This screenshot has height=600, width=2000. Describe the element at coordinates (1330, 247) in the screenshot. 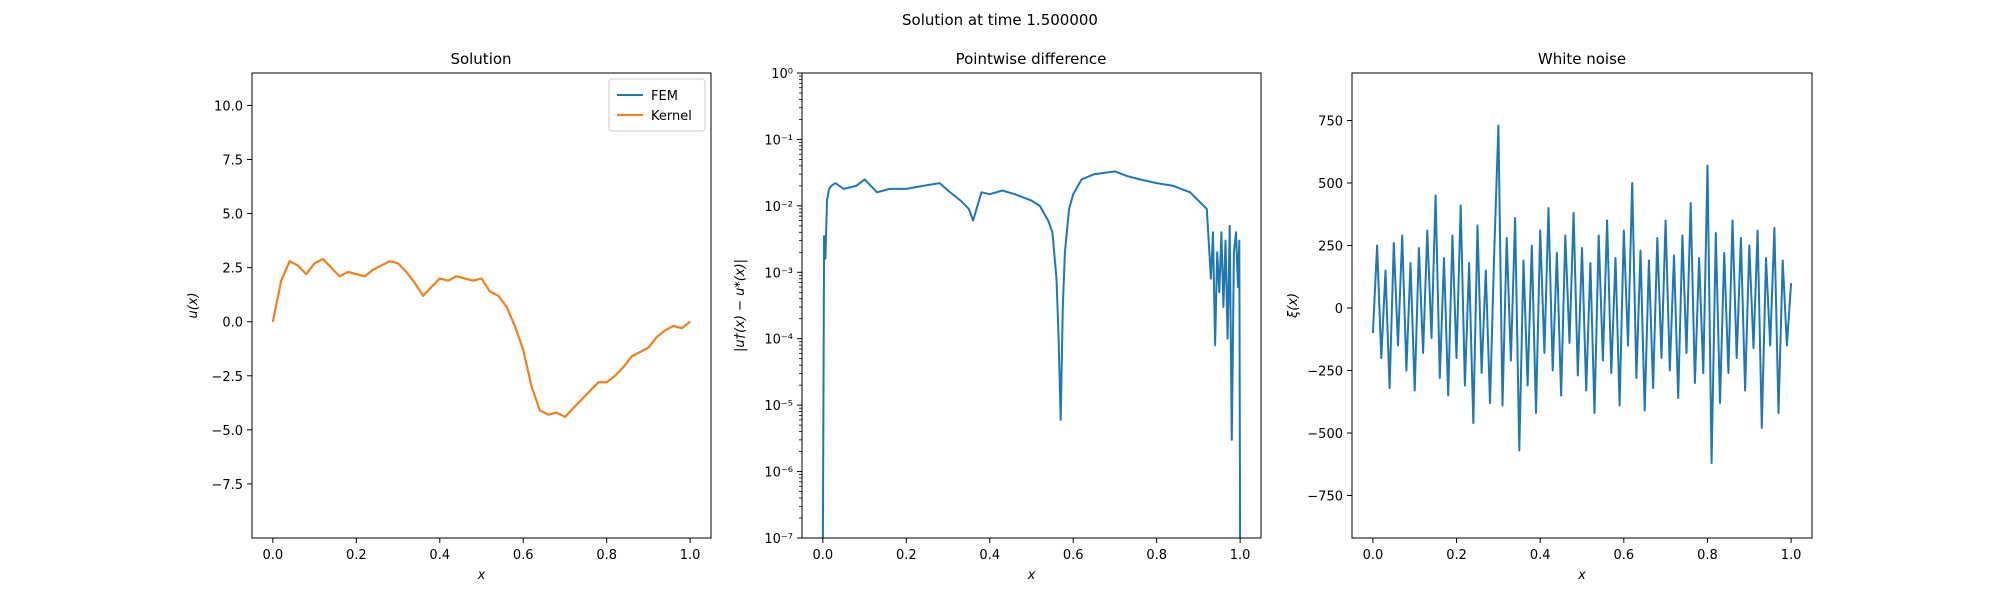

I see `noise-ytick-label: 250` at that location.